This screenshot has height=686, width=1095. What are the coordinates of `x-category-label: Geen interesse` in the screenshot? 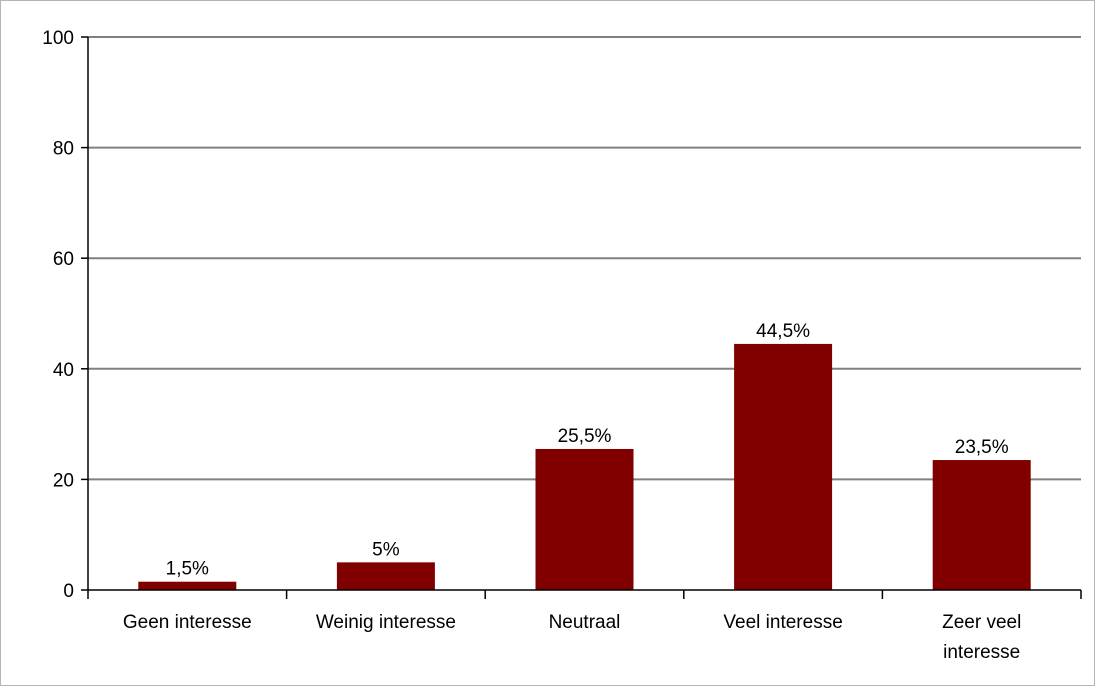 It's located at (187, 622).